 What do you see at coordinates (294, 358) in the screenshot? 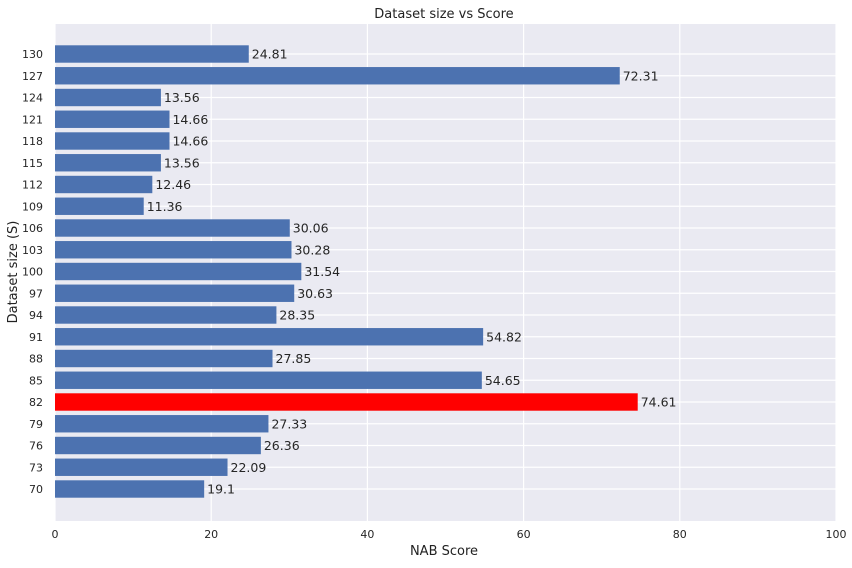
I see `bar-value-label: 27.85` at bounding box center [294, 358].